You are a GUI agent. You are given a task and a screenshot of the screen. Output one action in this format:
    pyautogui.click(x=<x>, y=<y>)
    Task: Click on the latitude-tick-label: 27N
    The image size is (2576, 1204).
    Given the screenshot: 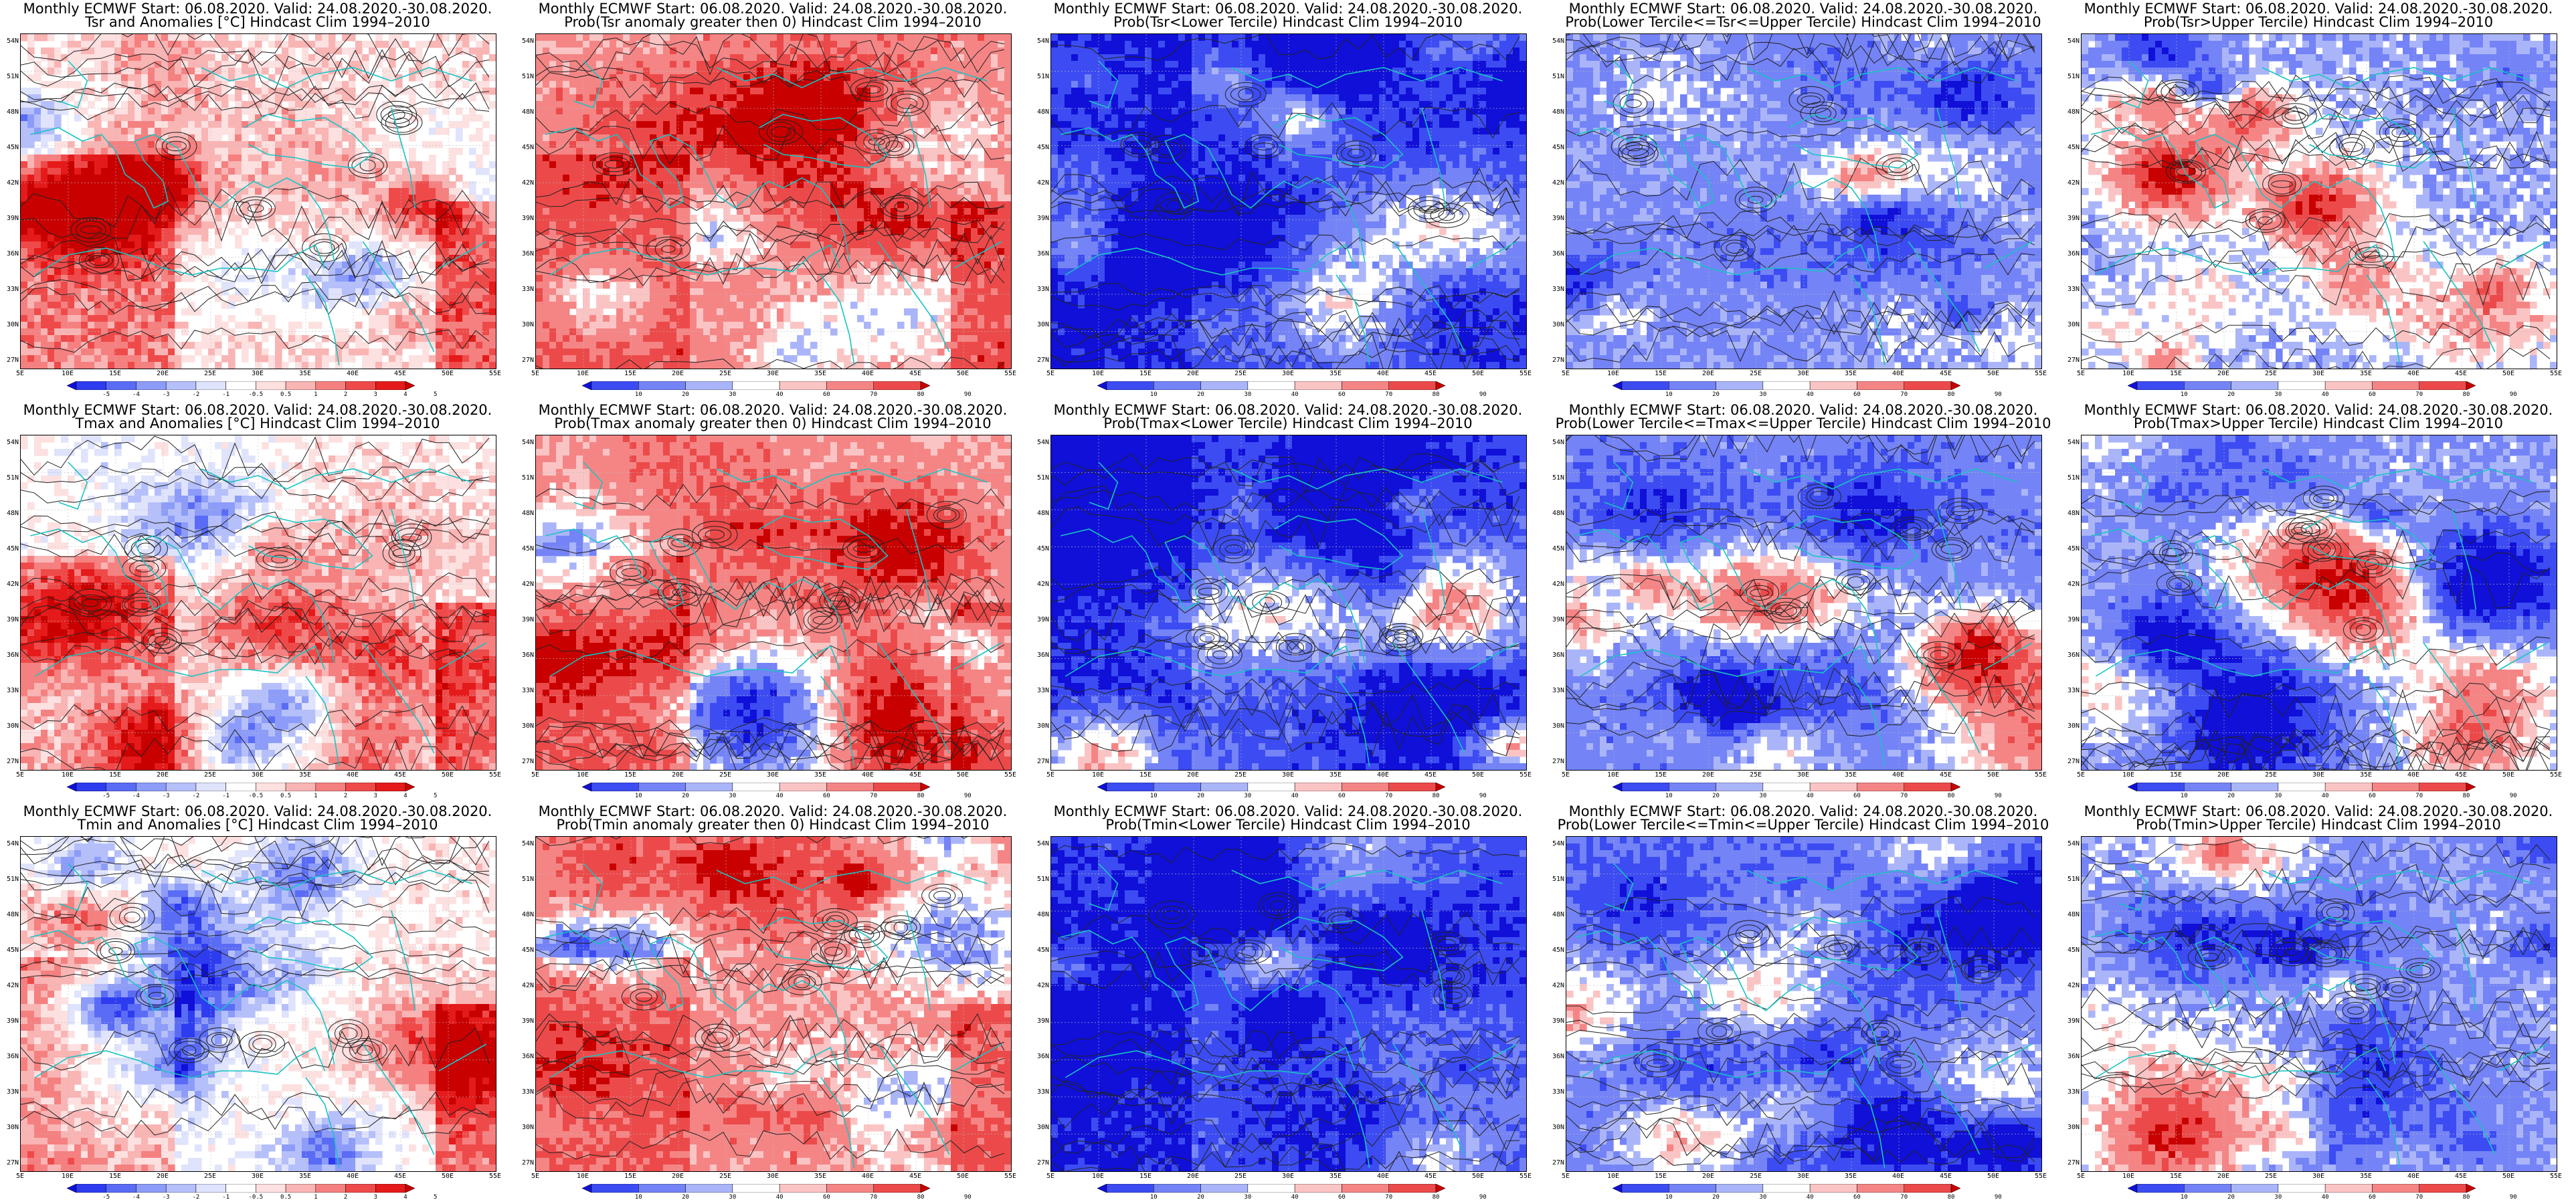 What is the action you would take?
    pyautogui.click(x=1555, y=1163)
    